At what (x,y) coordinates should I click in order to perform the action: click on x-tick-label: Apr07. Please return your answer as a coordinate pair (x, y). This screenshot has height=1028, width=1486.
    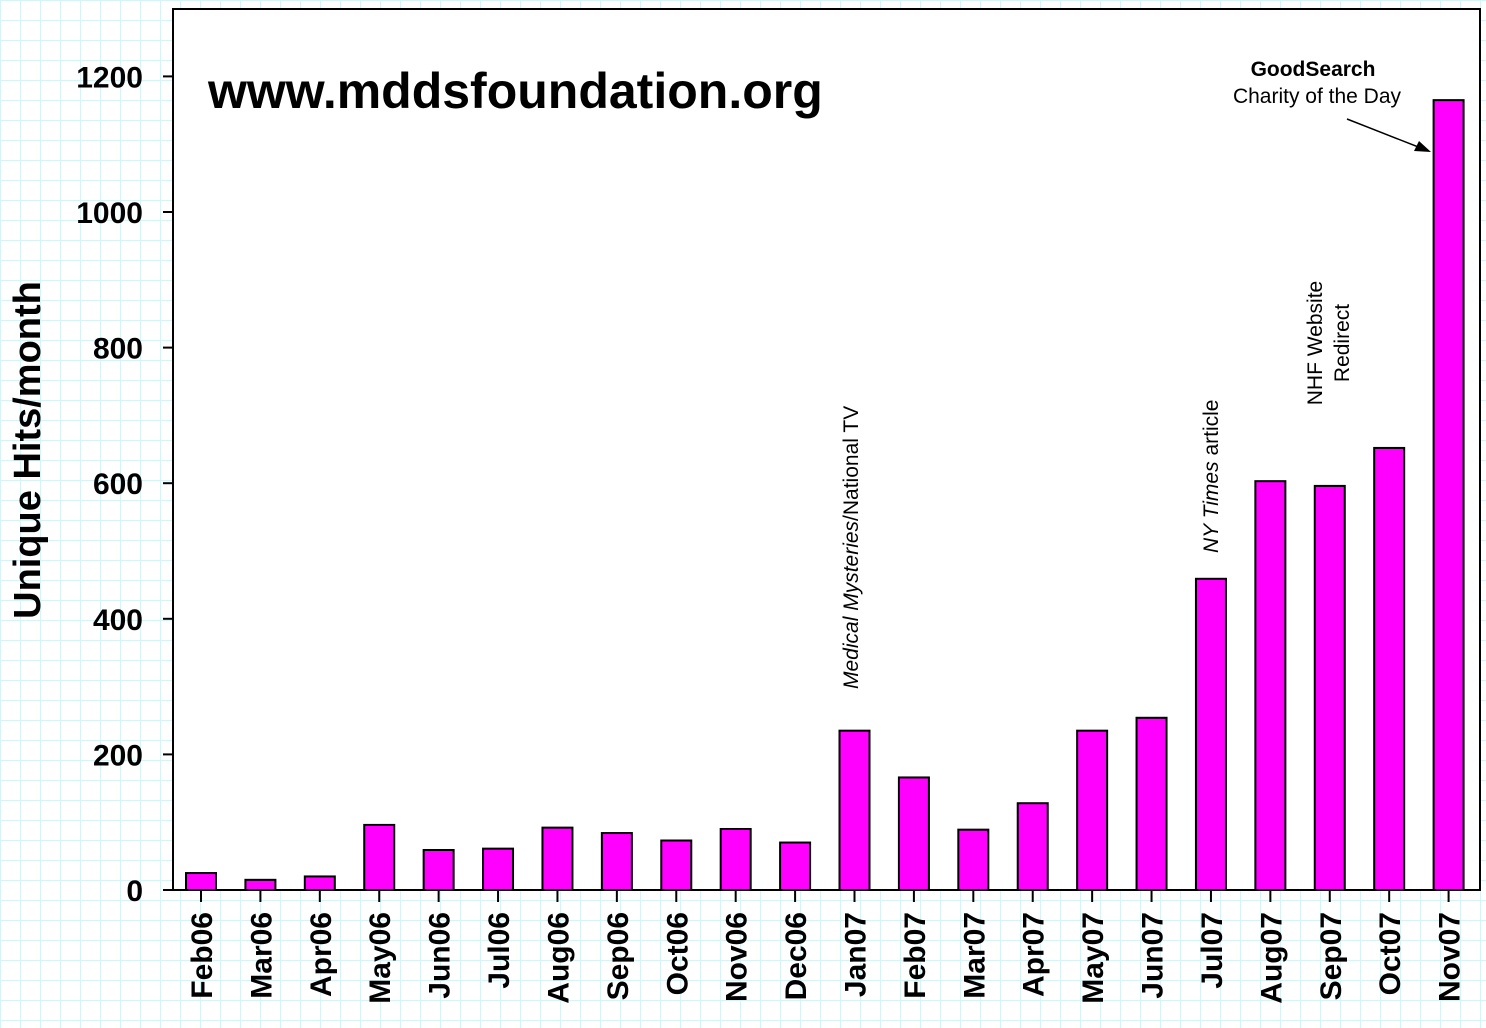
    Looking at the image, I should click on (1034, 954).